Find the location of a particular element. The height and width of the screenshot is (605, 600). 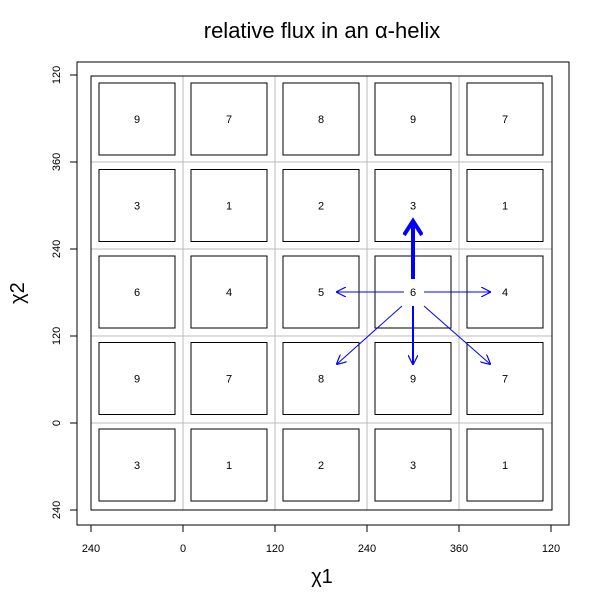

y-axis-label: χ2 is located at coordinates (18, 293).